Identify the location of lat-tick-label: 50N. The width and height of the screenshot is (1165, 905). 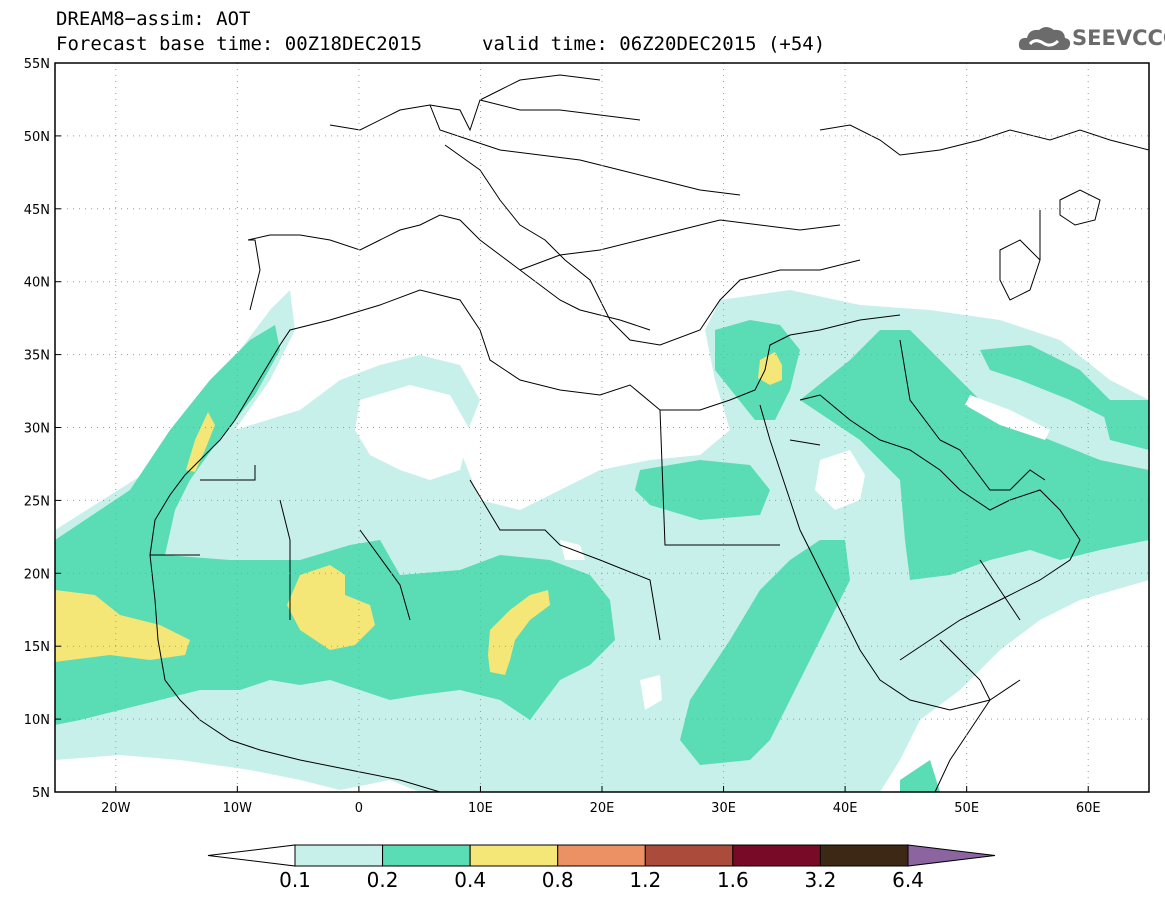
(37, 137).